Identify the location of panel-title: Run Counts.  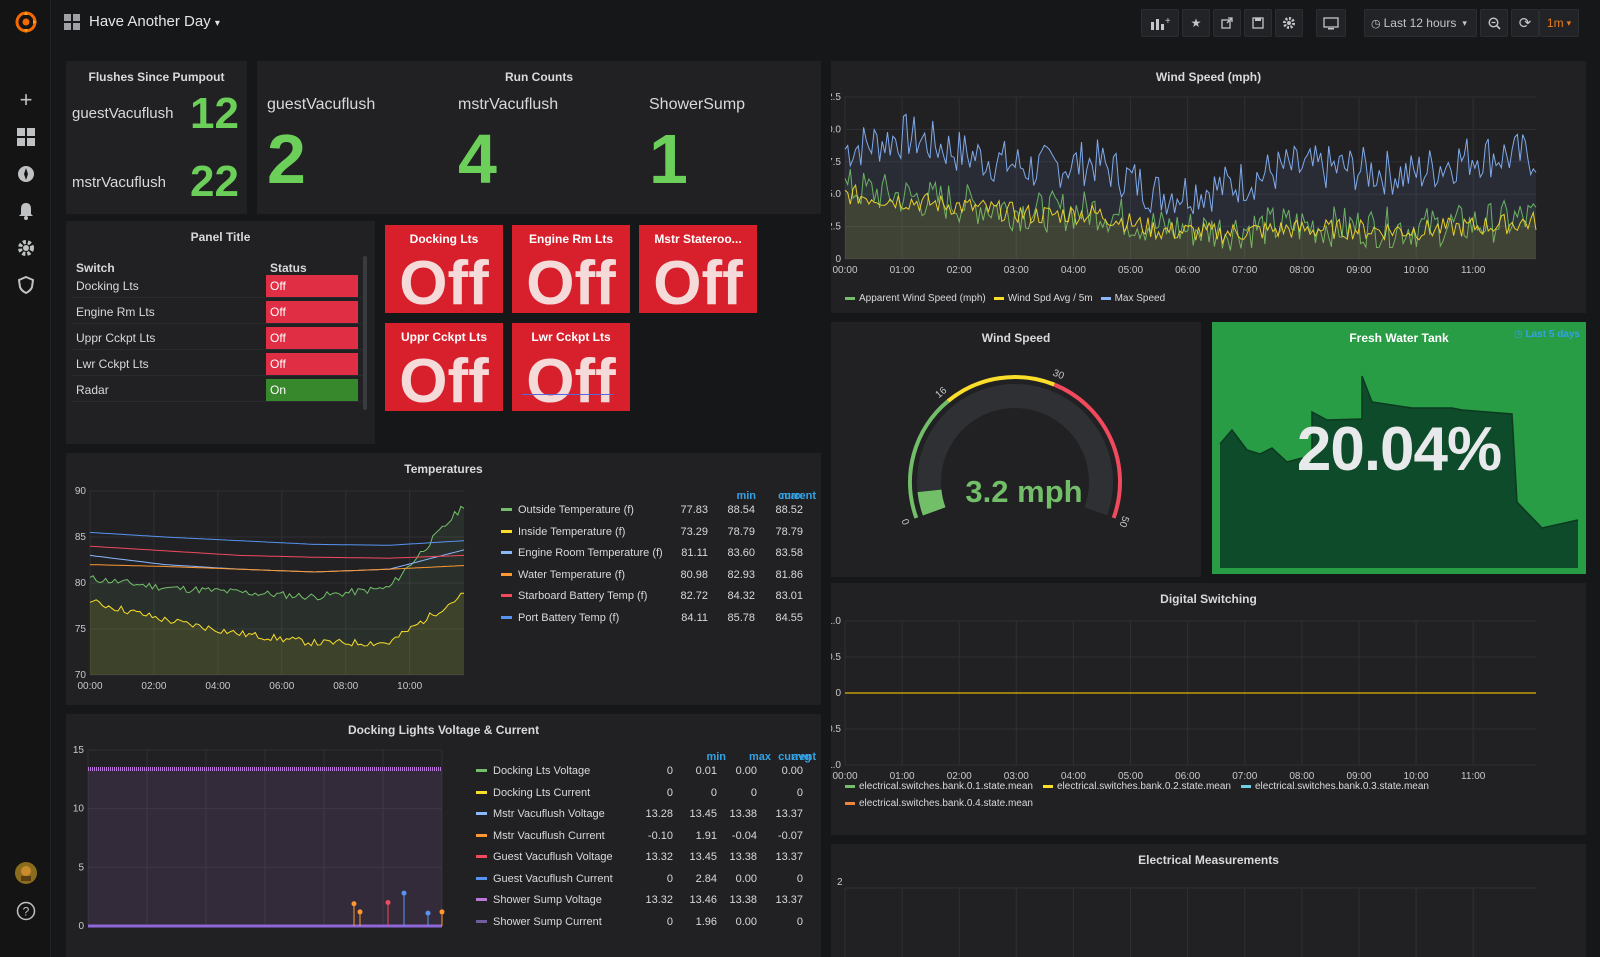
(539, 77).